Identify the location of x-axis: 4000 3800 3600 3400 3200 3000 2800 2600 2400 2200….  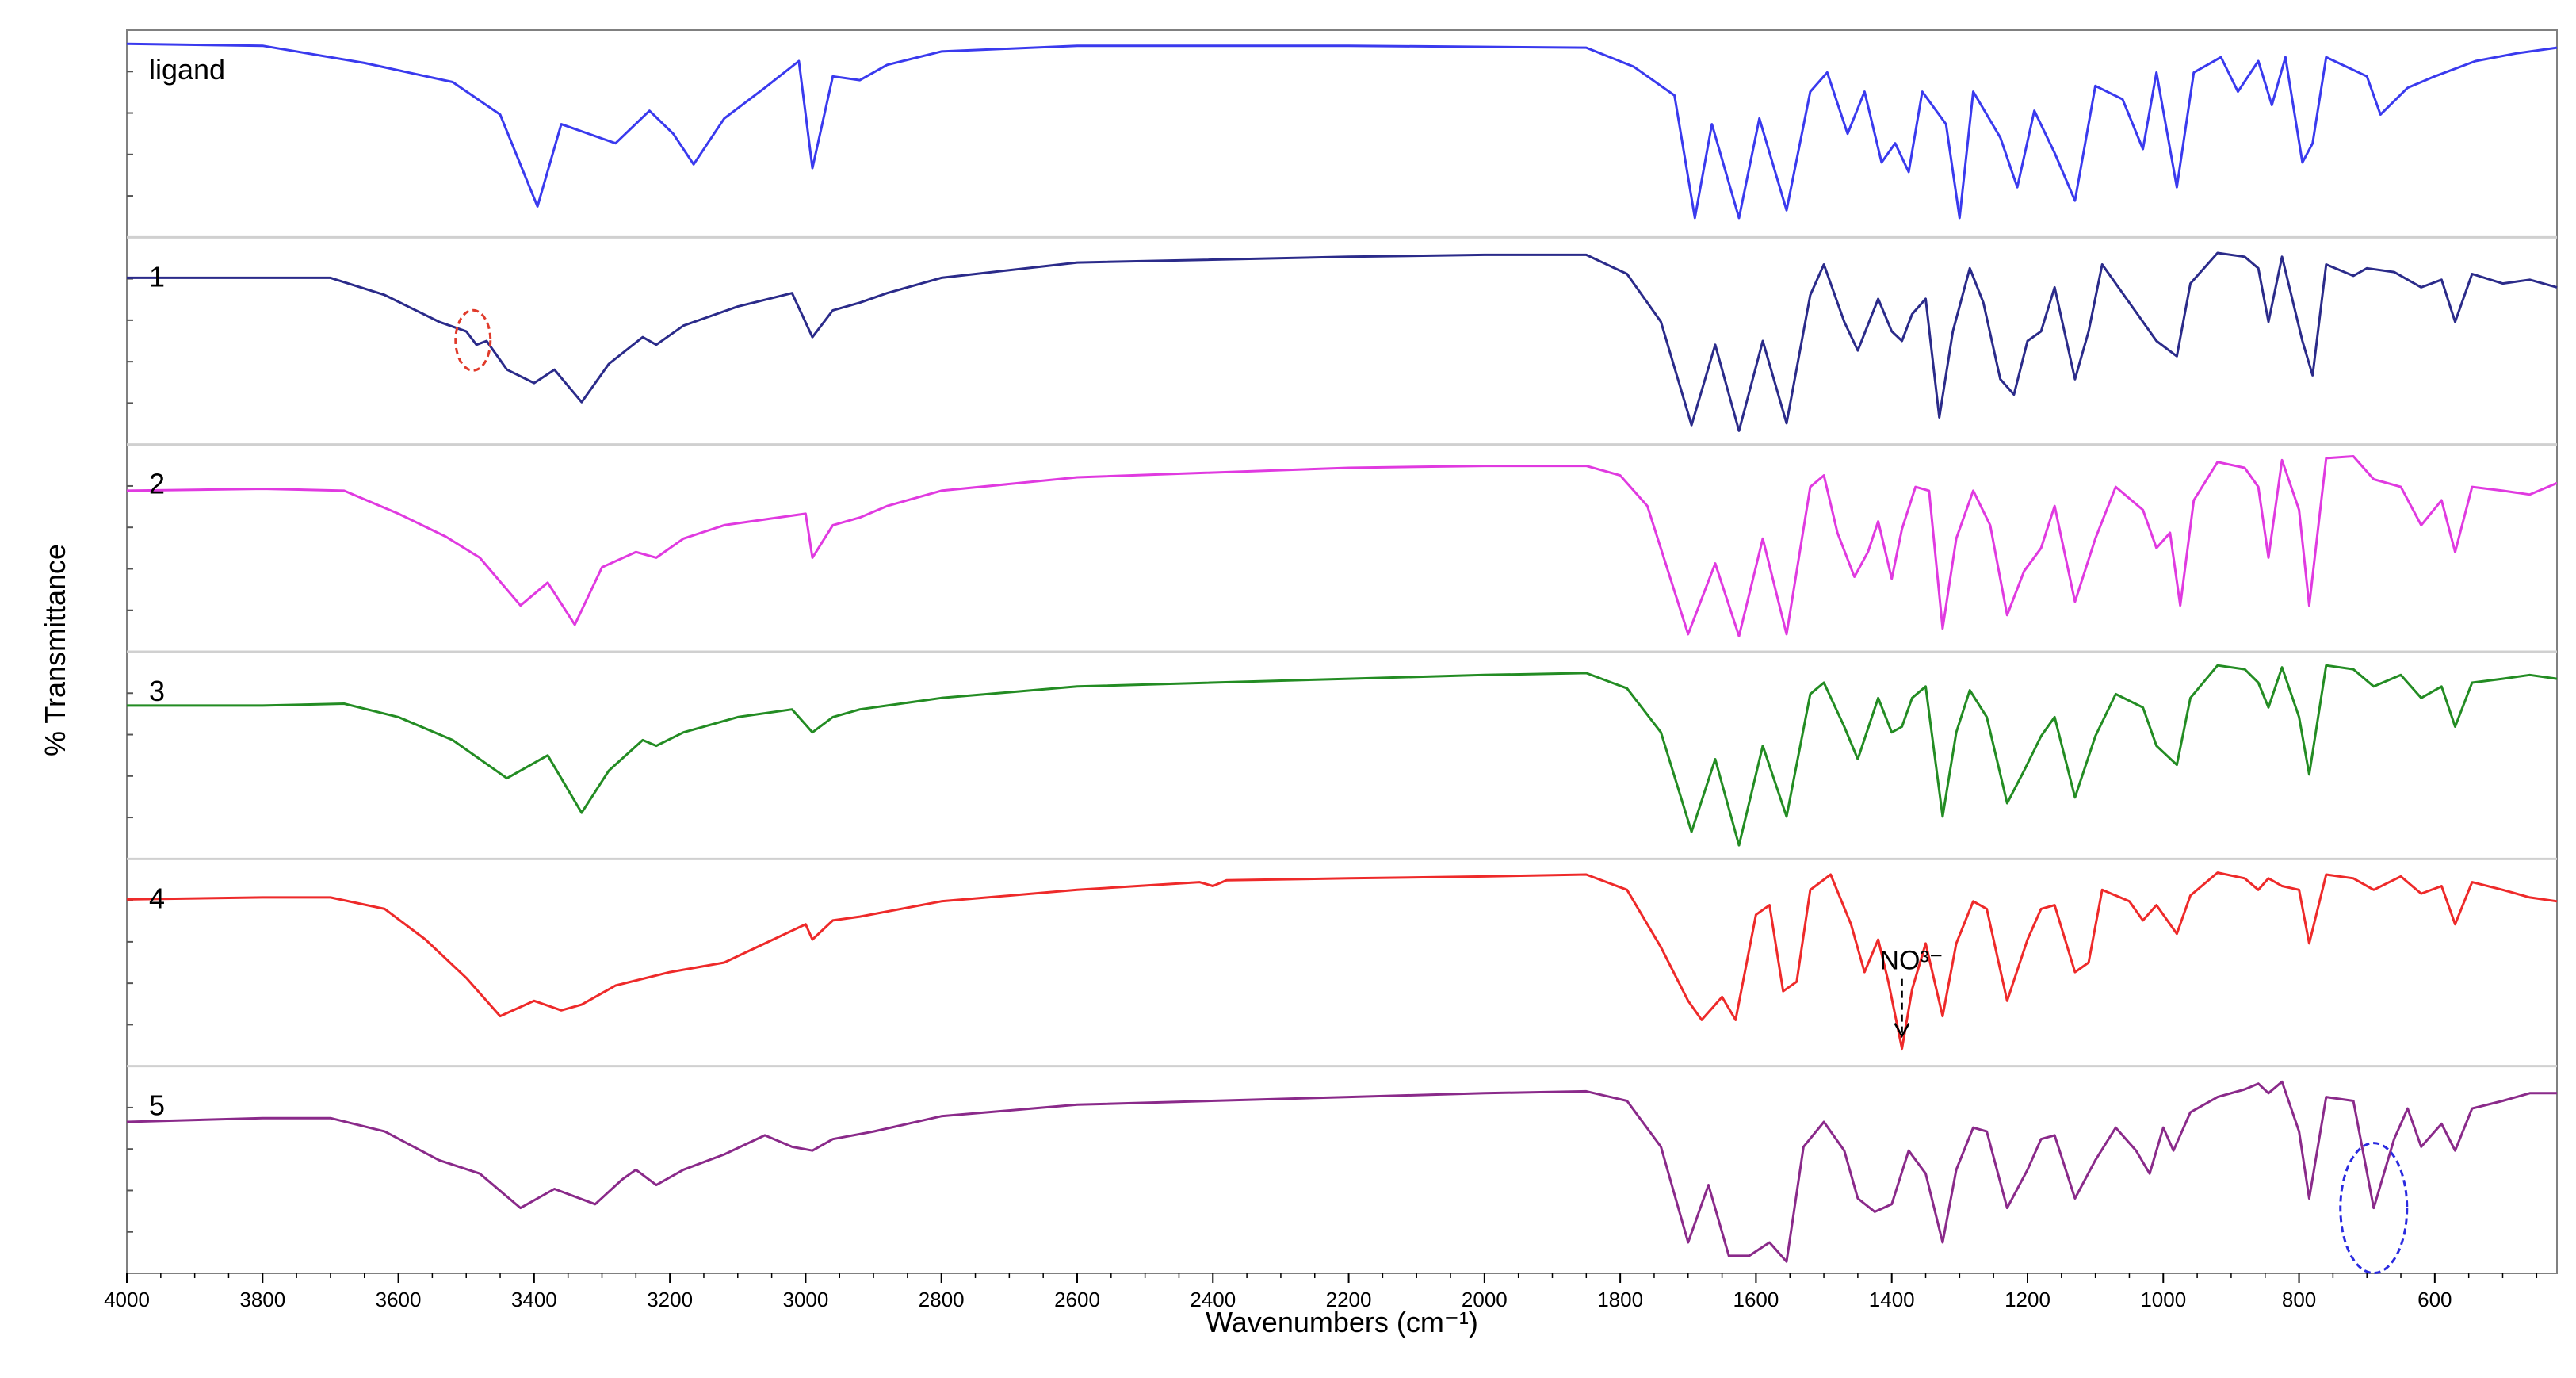
(1321, 1292).